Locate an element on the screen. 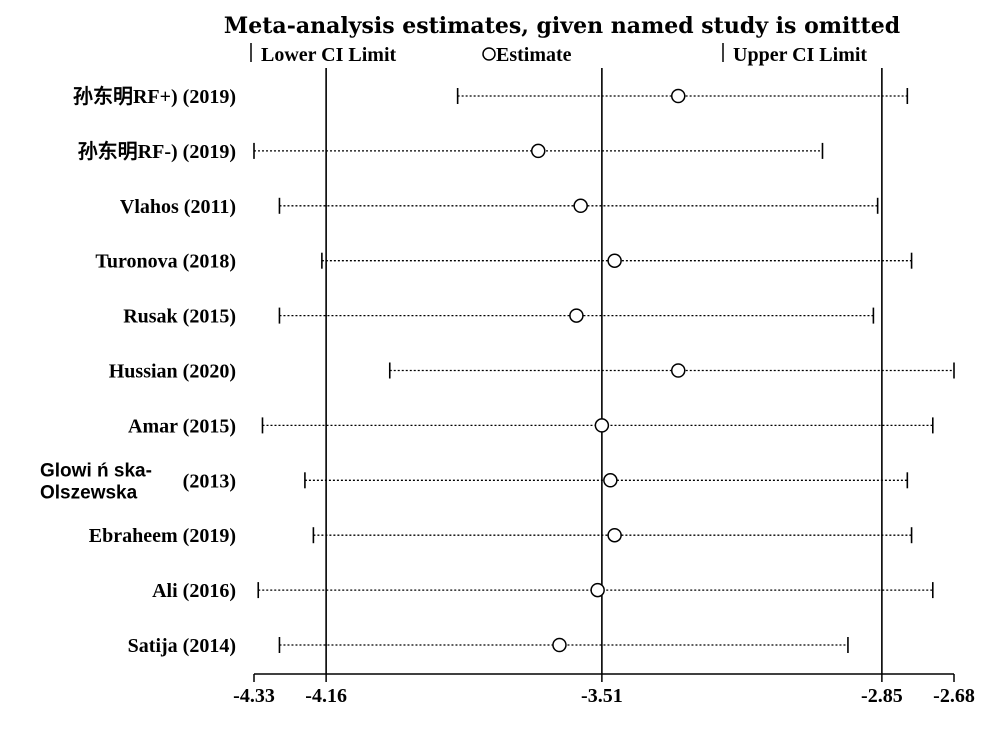 The width and height of the screenshot is (1000, 734). study-name-2: Vlahos is located at coordinates (152, 207).